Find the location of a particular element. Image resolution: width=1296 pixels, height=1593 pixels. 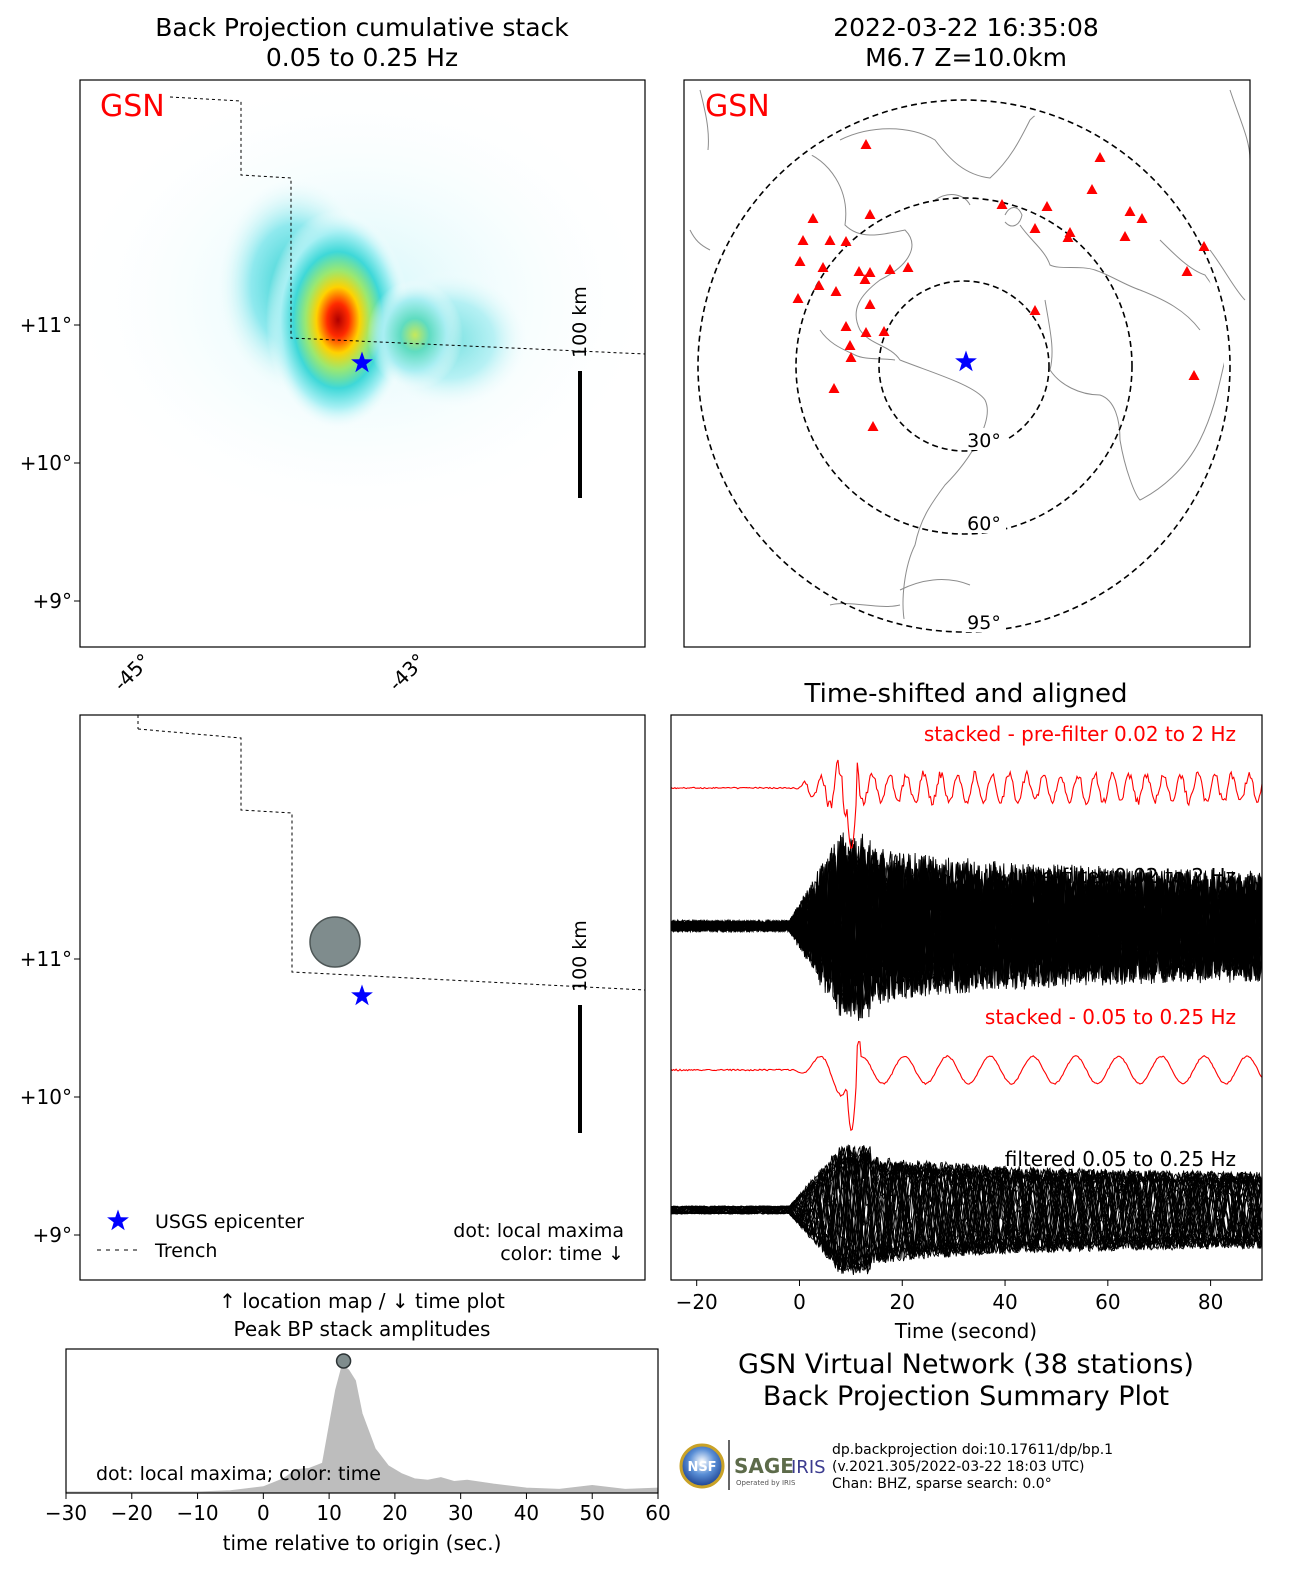

waveform-x-ticks: −20 0 20 40 60 80 is located at coordinates (949, 1297).